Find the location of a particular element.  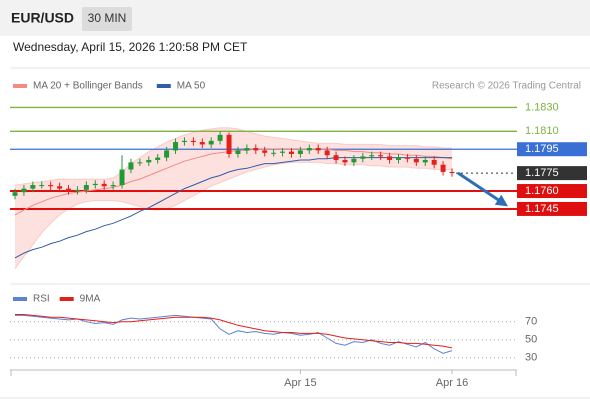

y-tick-label: 50 is located at coordinates (531, 340).